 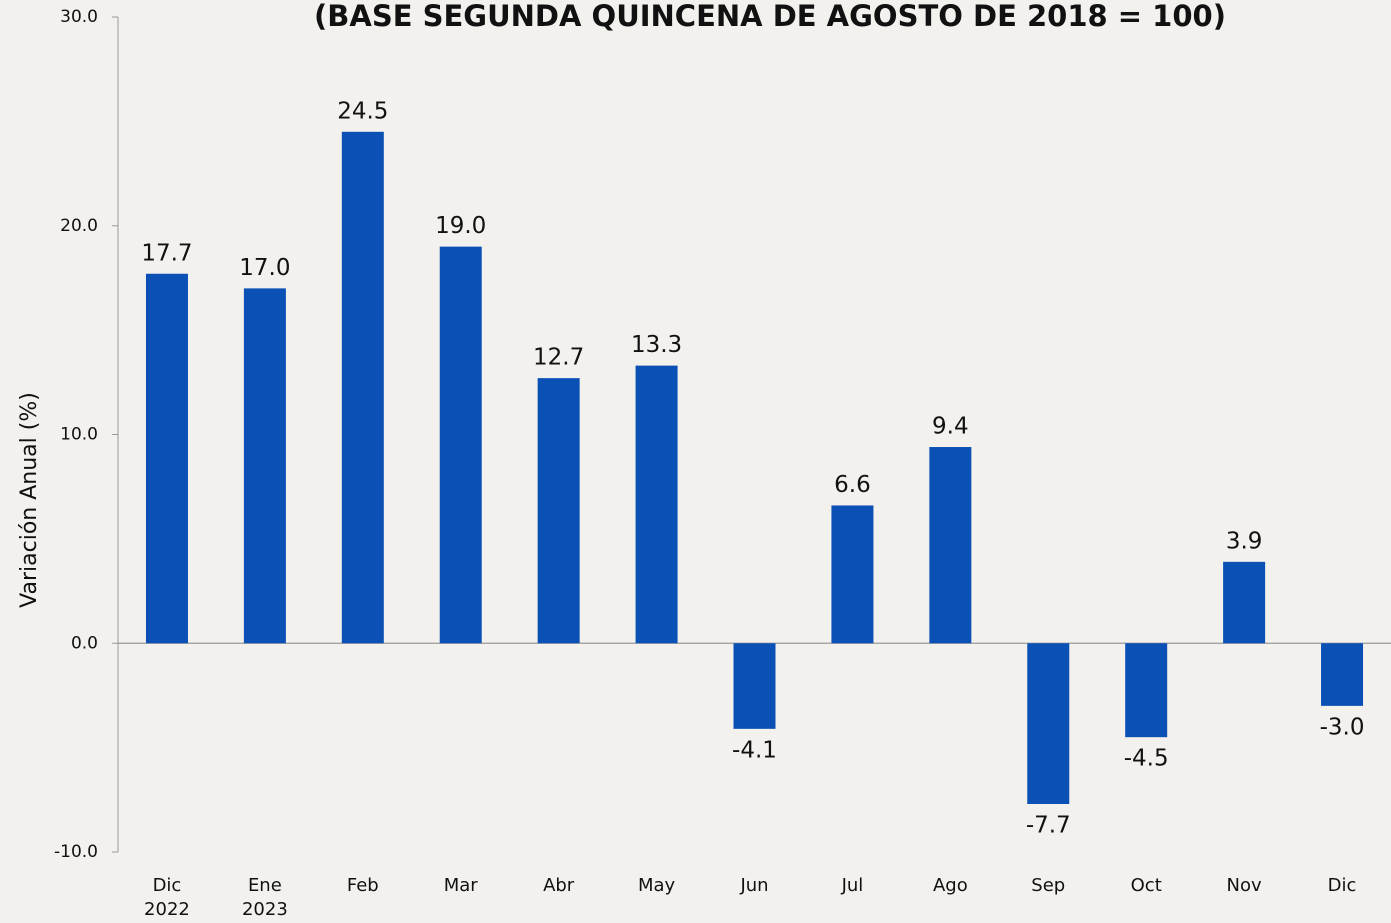 What do you see at coordinates (84, 643) in the screenshot?
I see `y-tick-label: 0.0` at bounding box center [84, 643].